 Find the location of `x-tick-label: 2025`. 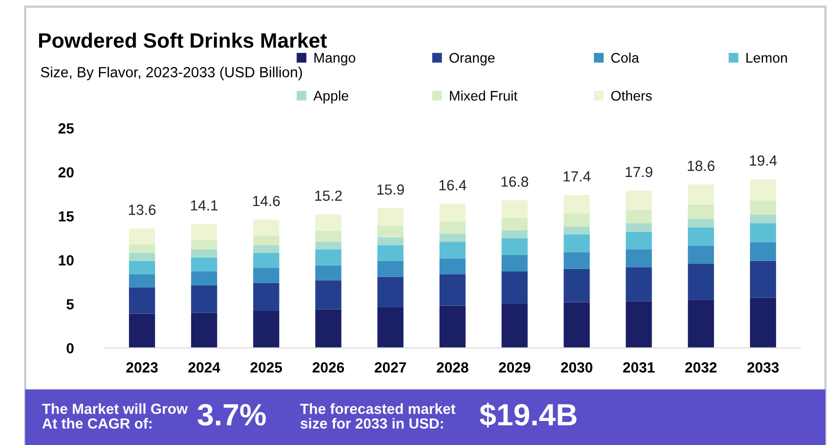

x-tick-label: 2025 is located at coordinates (266, 367).